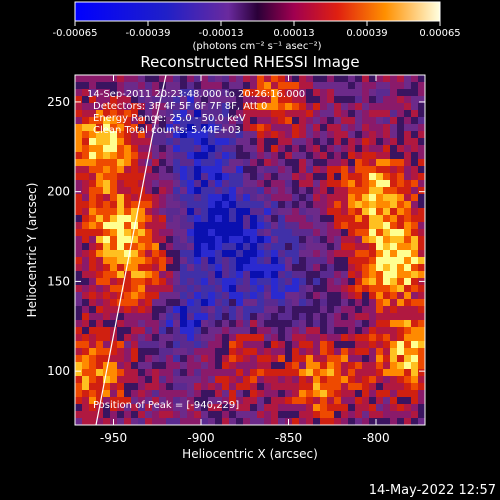  Describe the element at coordinates (256, 46) in the screenshot. I see `colorbar-units: (photons cm⁻² s⁻¹ asec⁻²)` at that location.